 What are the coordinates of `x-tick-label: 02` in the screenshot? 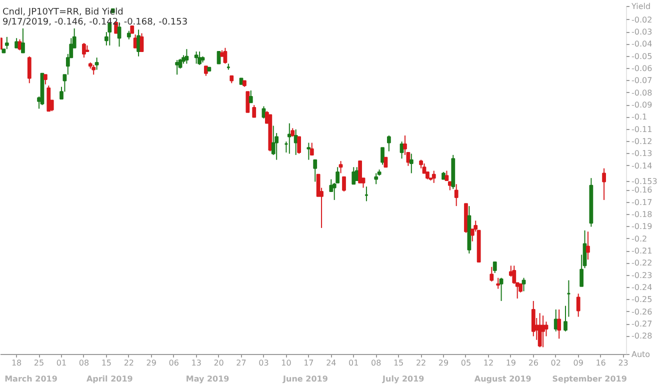 It's located at (555, 363).